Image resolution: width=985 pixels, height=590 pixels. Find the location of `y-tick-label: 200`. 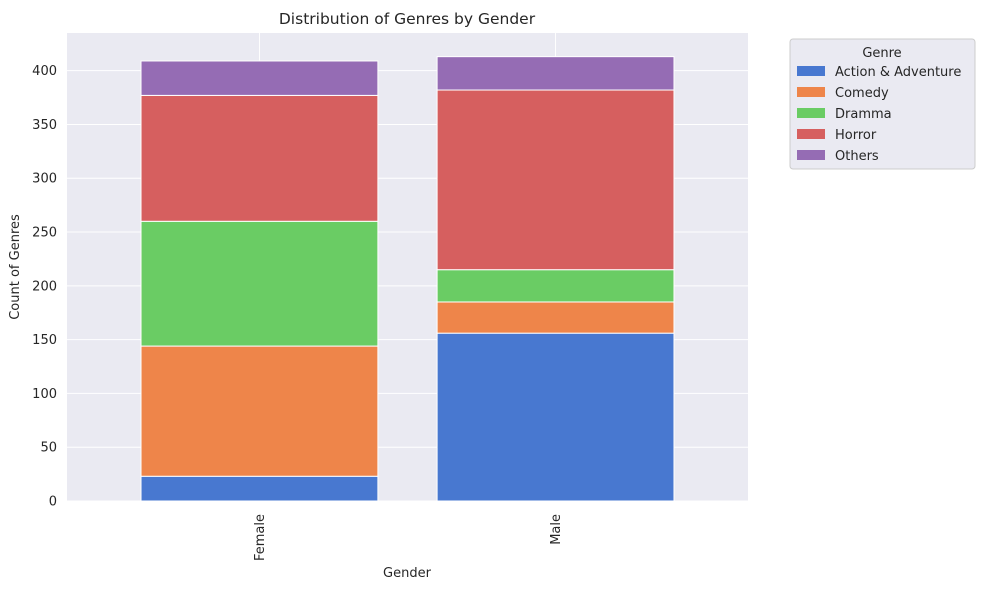

y-tick-label: 200 is located at coordinates (44, 286).